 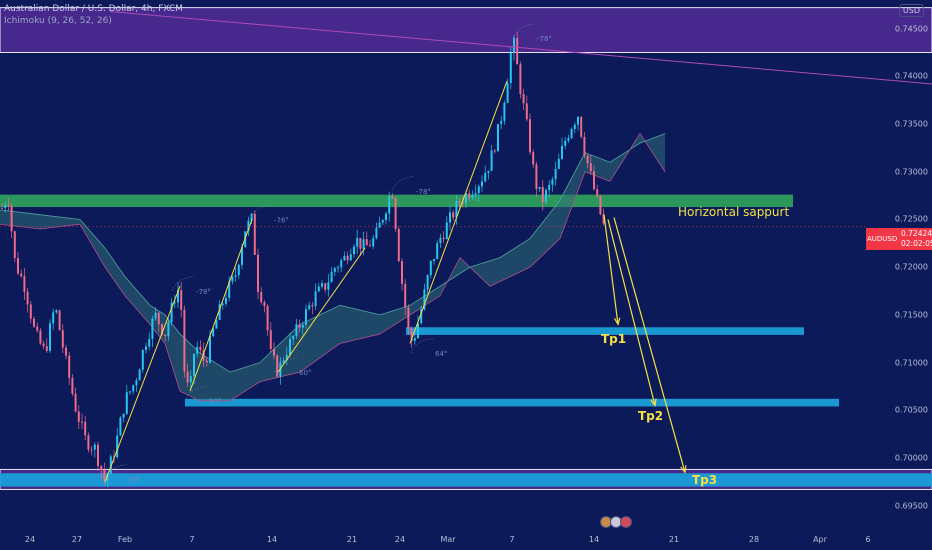 What do you see at coordinates (520, 47) in the screenshot?
I see `trendline` at bounding box center [520, 47].